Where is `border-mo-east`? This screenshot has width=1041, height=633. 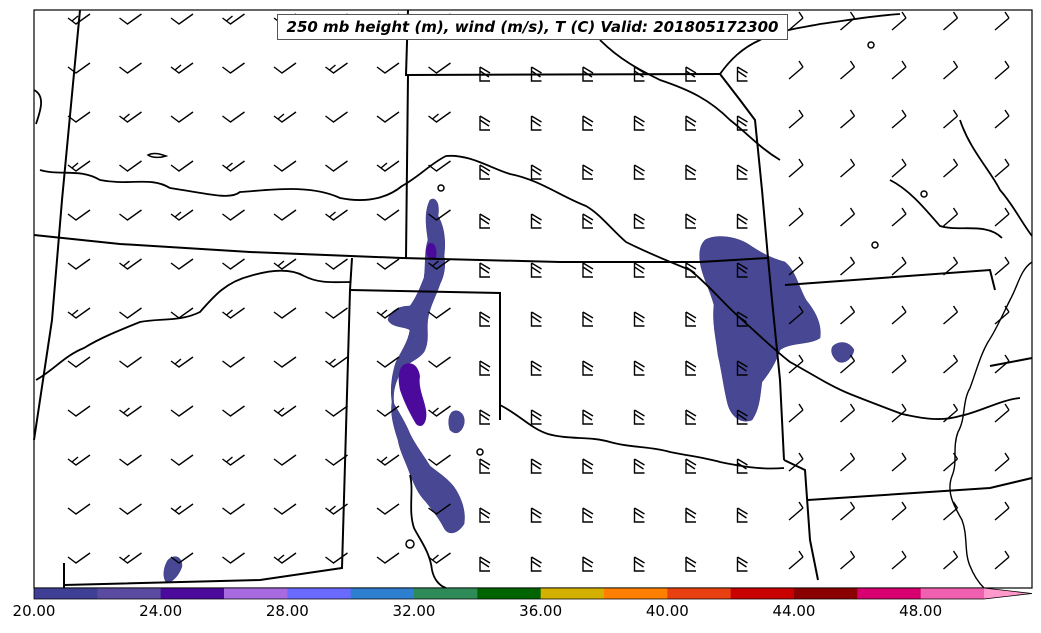 border-mo-east is located at coordinates (776, 359).